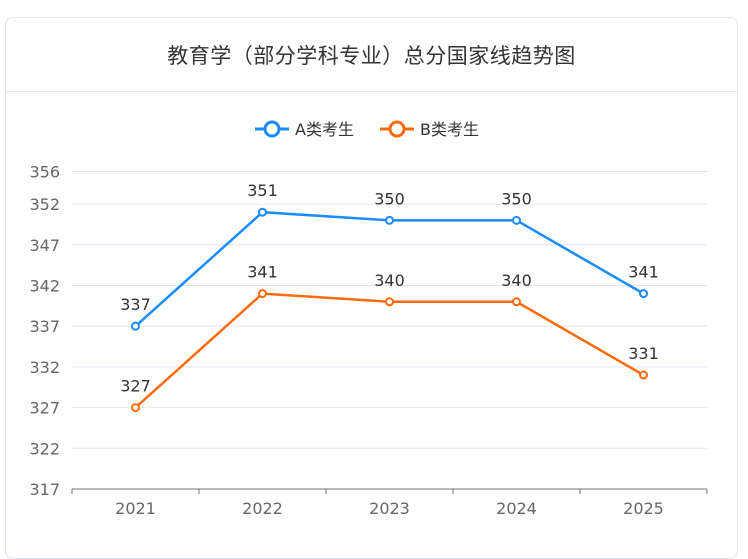 Image resolution: width=748 pixels, height=559 pixels. Describe the element at coordinates (449, 129) in the screenshot. I see `legend-label: B类考生` at that location.